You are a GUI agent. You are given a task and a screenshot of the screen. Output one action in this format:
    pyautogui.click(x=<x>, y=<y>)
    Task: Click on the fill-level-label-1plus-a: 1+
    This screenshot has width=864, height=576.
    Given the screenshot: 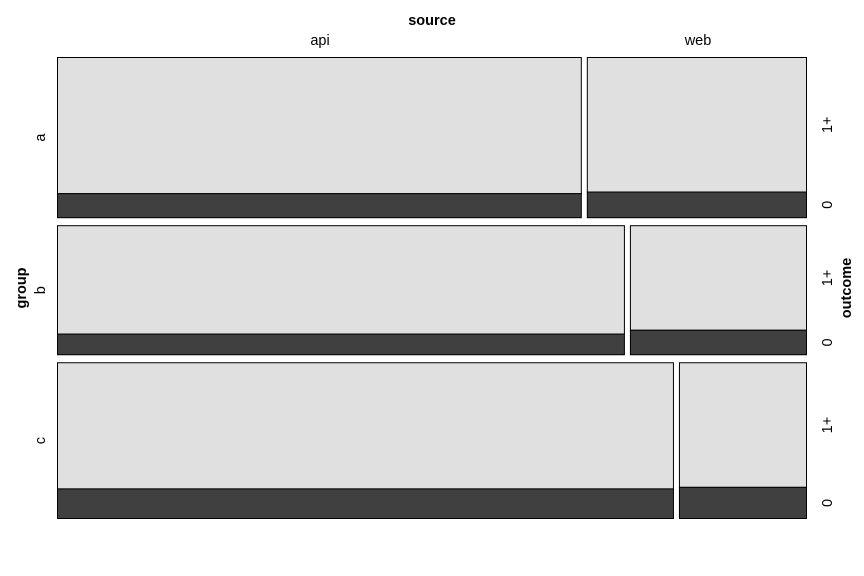 What is the action you would take?
    pyautogui.click(x=828, y=125)
    